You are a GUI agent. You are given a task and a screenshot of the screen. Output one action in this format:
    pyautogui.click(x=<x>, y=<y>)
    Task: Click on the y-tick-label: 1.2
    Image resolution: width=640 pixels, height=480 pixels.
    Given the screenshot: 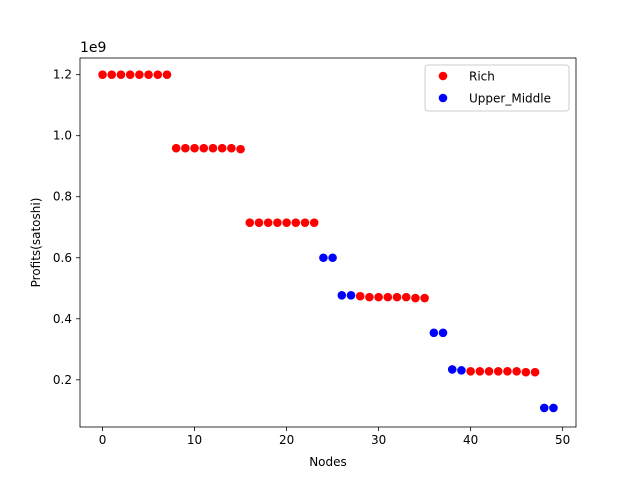 What is the action you would take?
    pyautogui.click(x=62, y=75)
    